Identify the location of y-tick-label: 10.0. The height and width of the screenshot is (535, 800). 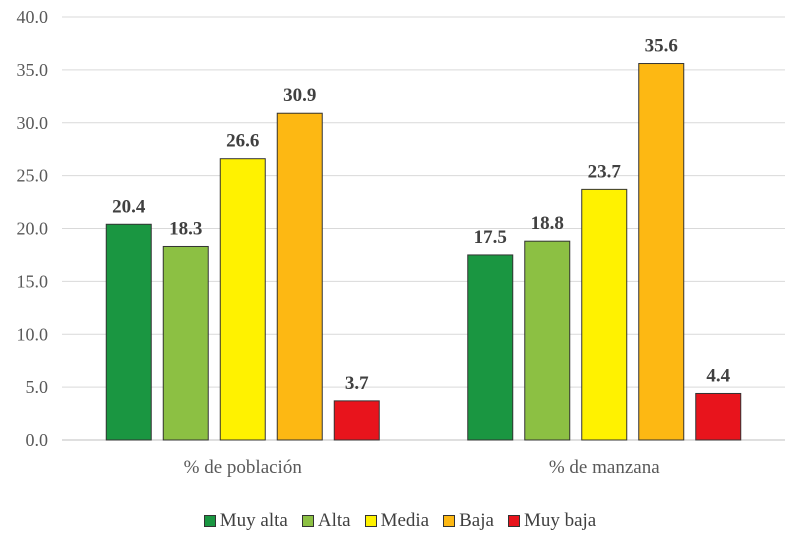
(33, 334).